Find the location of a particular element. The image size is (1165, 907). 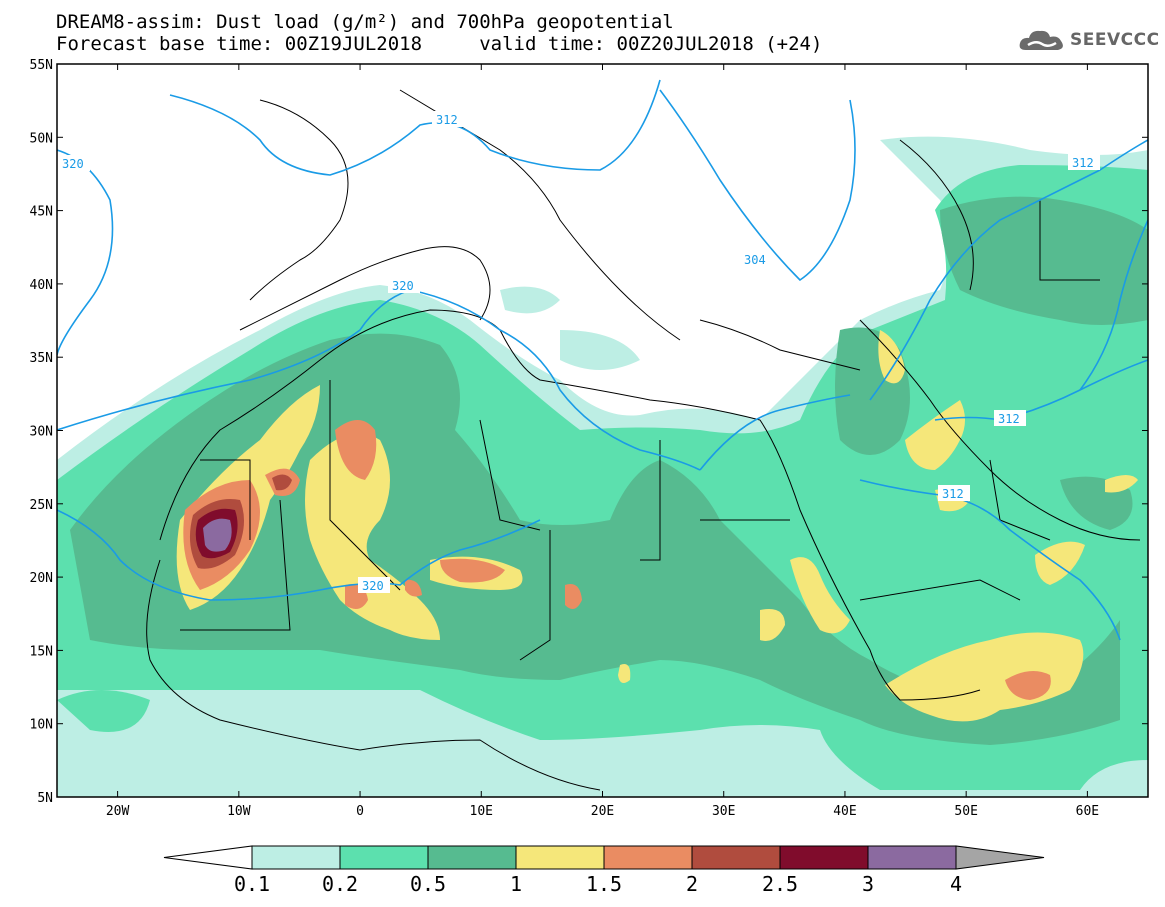

lat-tick-label: 10N is located at coordinates (41, 725).